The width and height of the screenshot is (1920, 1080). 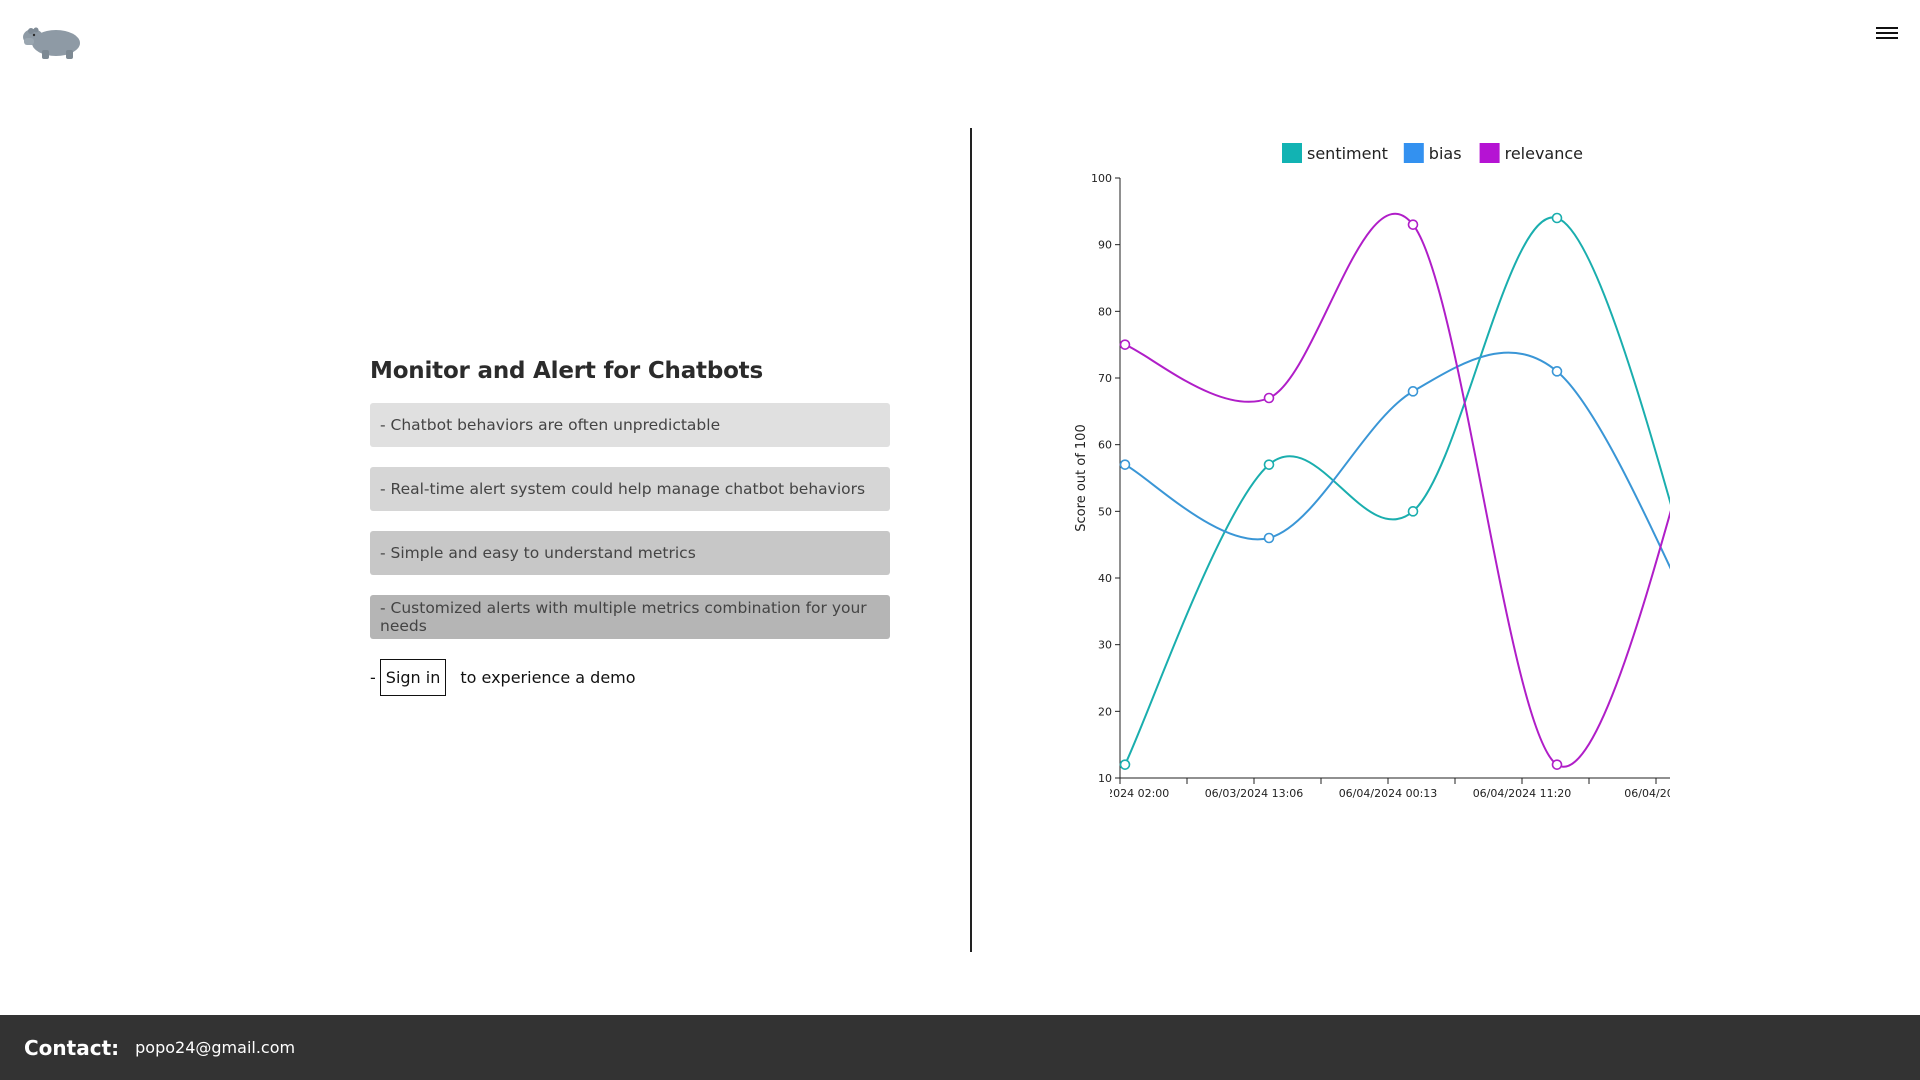 I want to click on vertical-divider, so click(x=971, y=540).